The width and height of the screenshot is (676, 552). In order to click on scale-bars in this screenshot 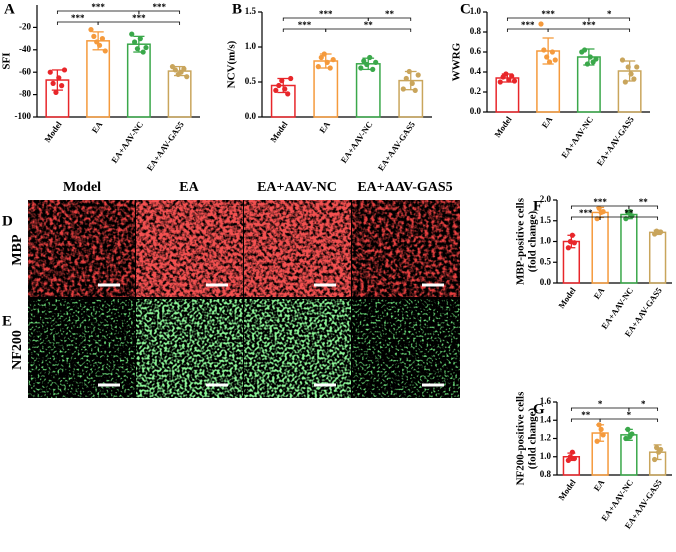, I will do `click(271, 335)`.